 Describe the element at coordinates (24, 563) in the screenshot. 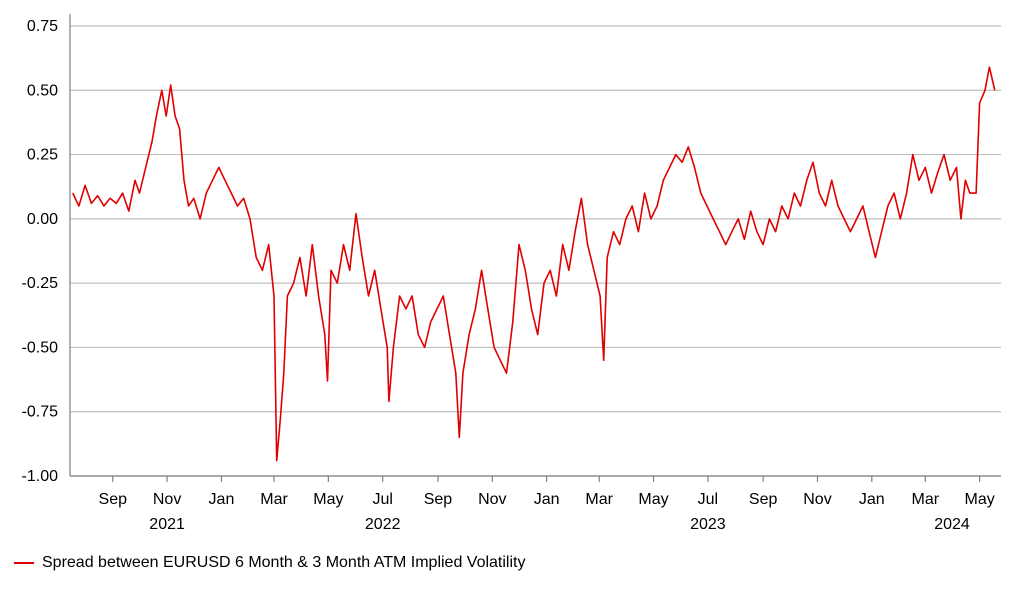

I see `legend-swatch-icon` at that location.